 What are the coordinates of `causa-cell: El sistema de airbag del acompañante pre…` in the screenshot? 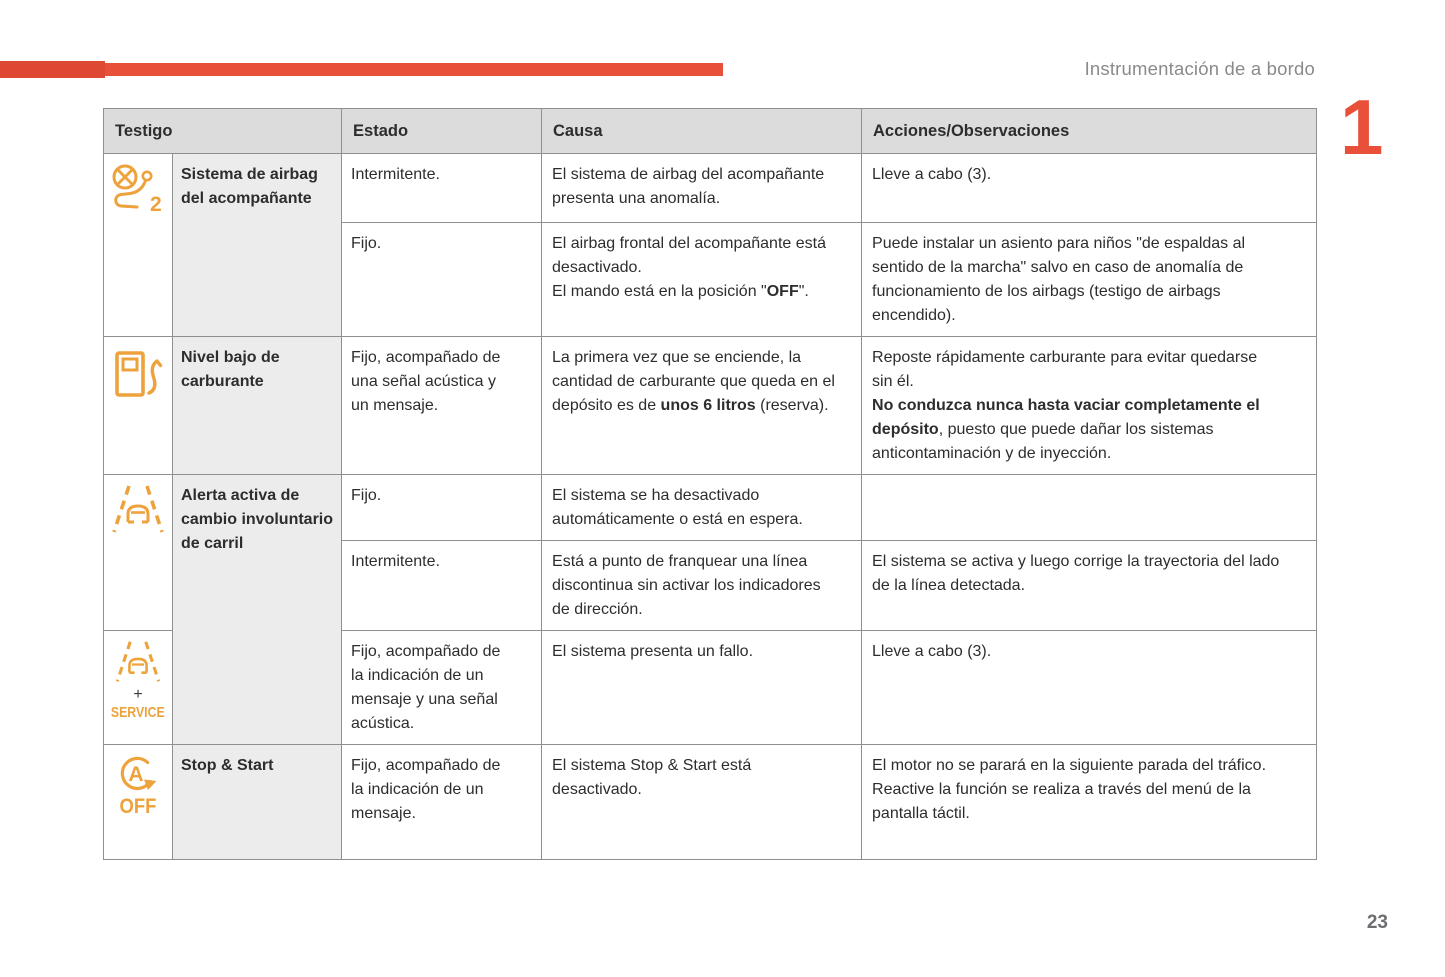 It's located at (702, 188).